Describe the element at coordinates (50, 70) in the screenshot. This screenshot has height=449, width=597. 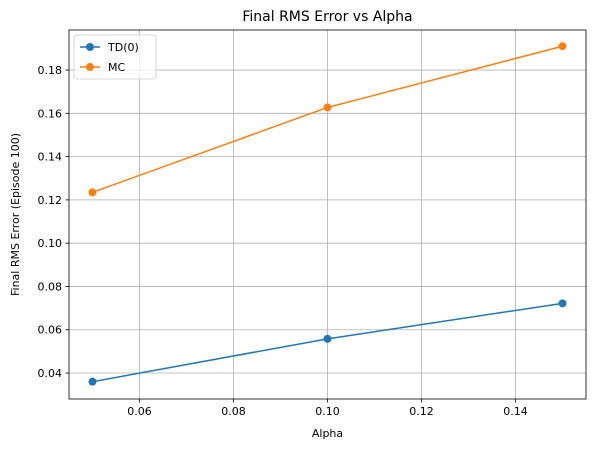
I see `y-tick-label: 0.18` at that location.